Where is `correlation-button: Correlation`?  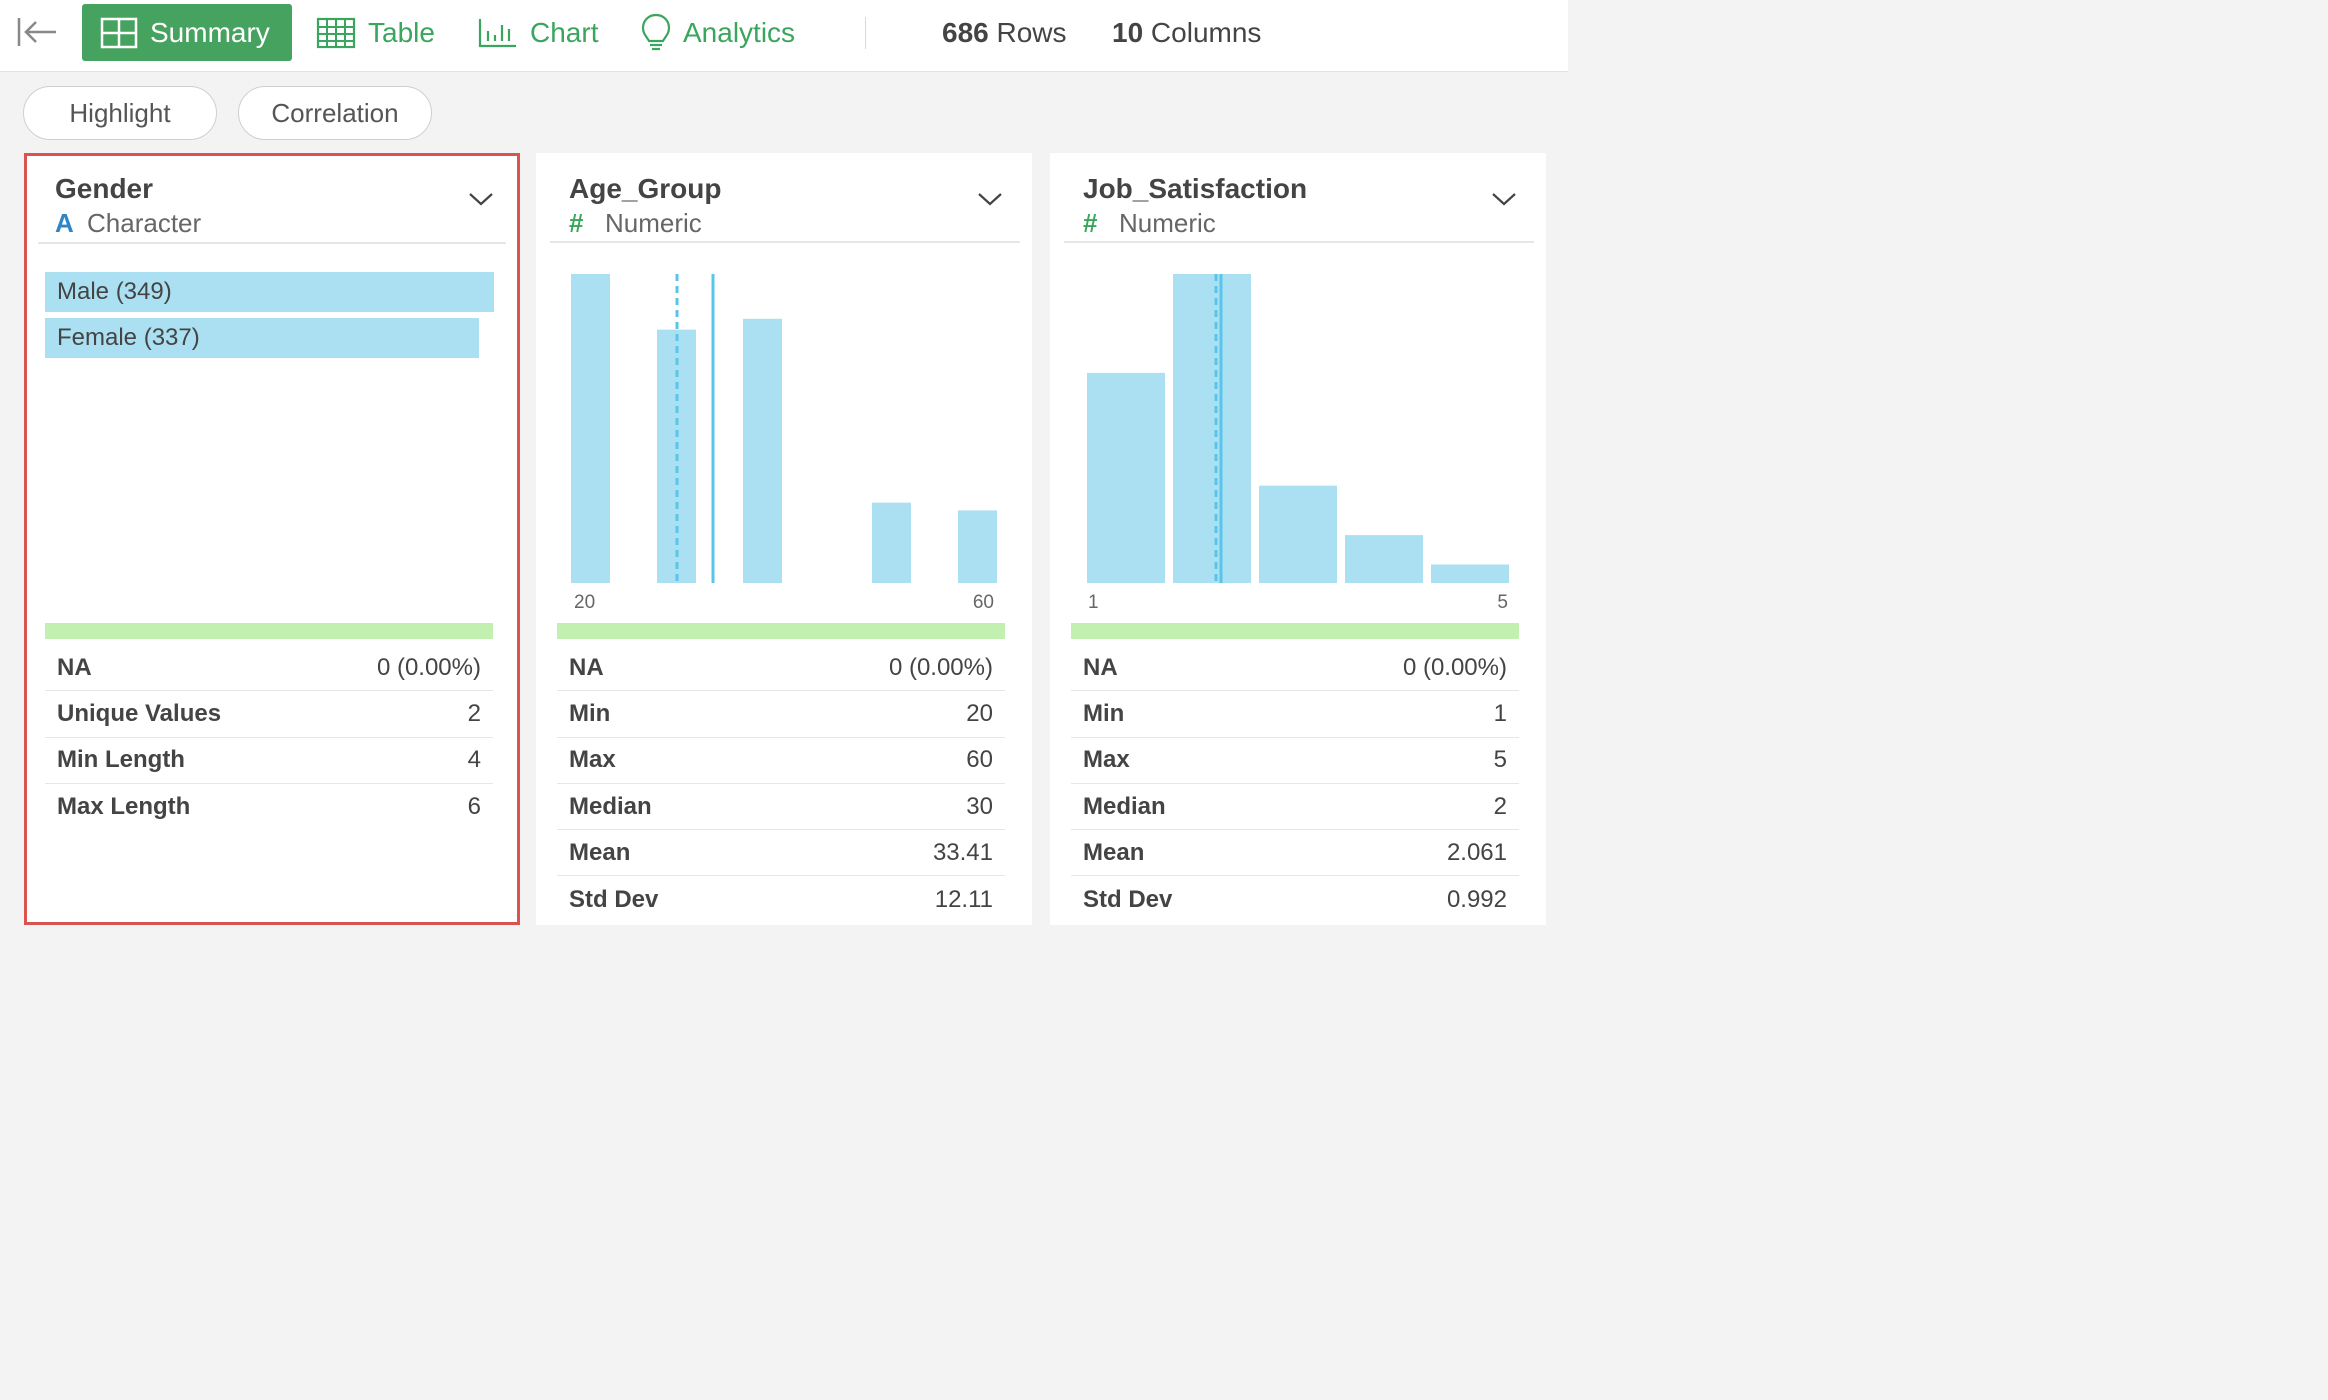
correlation-button: Correlation is located at coordinates (335, 113).